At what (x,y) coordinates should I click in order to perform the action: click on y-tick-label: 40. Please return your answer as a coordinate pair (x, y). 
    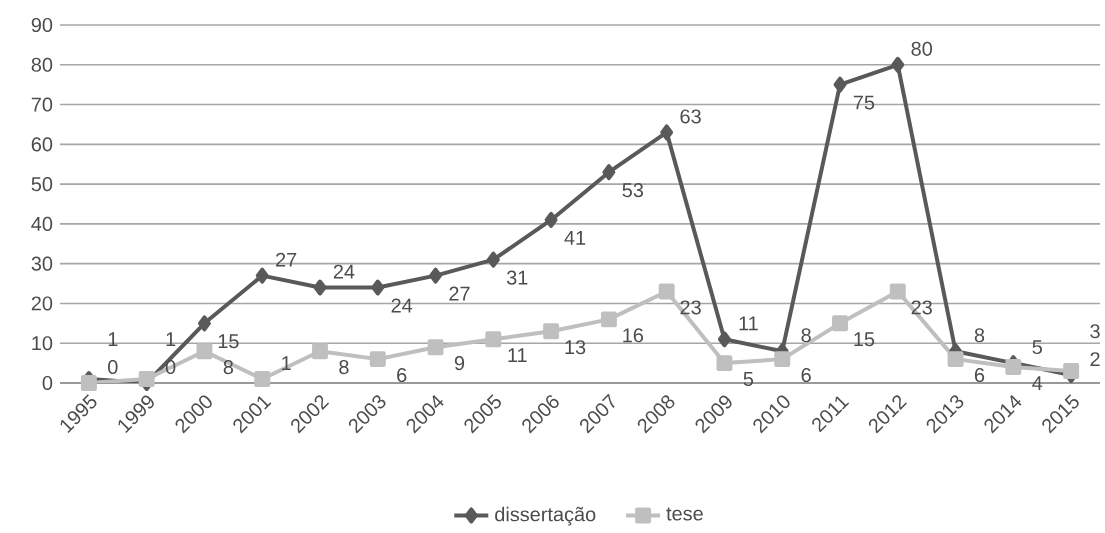
    Looking at the image, I should click on (42, 223).